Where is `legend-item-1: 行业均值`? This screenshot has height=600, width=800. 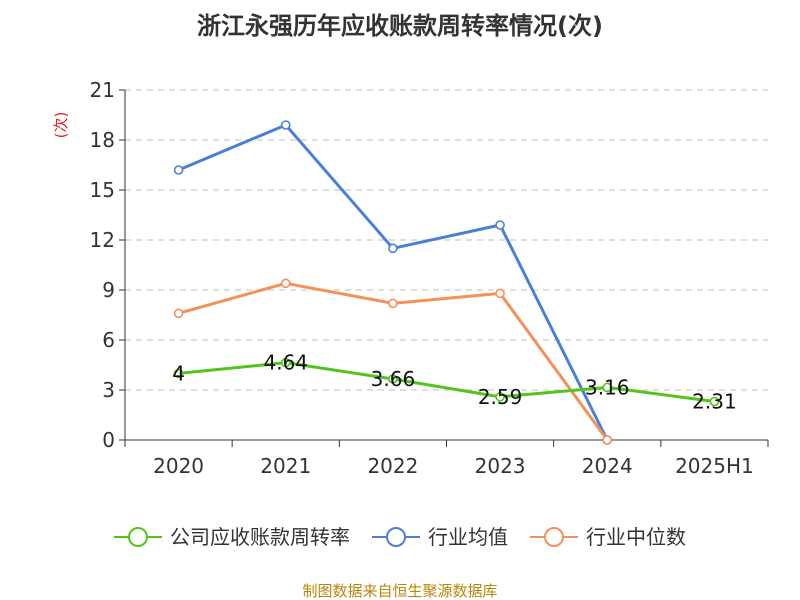
legend-item-1: 行业均值 is located at coordinates (440, 537).